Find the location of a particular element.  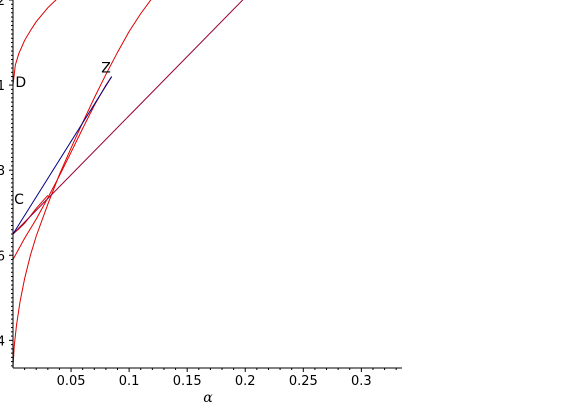

y-tick-label: .8 is located at coordinates (2, 171).